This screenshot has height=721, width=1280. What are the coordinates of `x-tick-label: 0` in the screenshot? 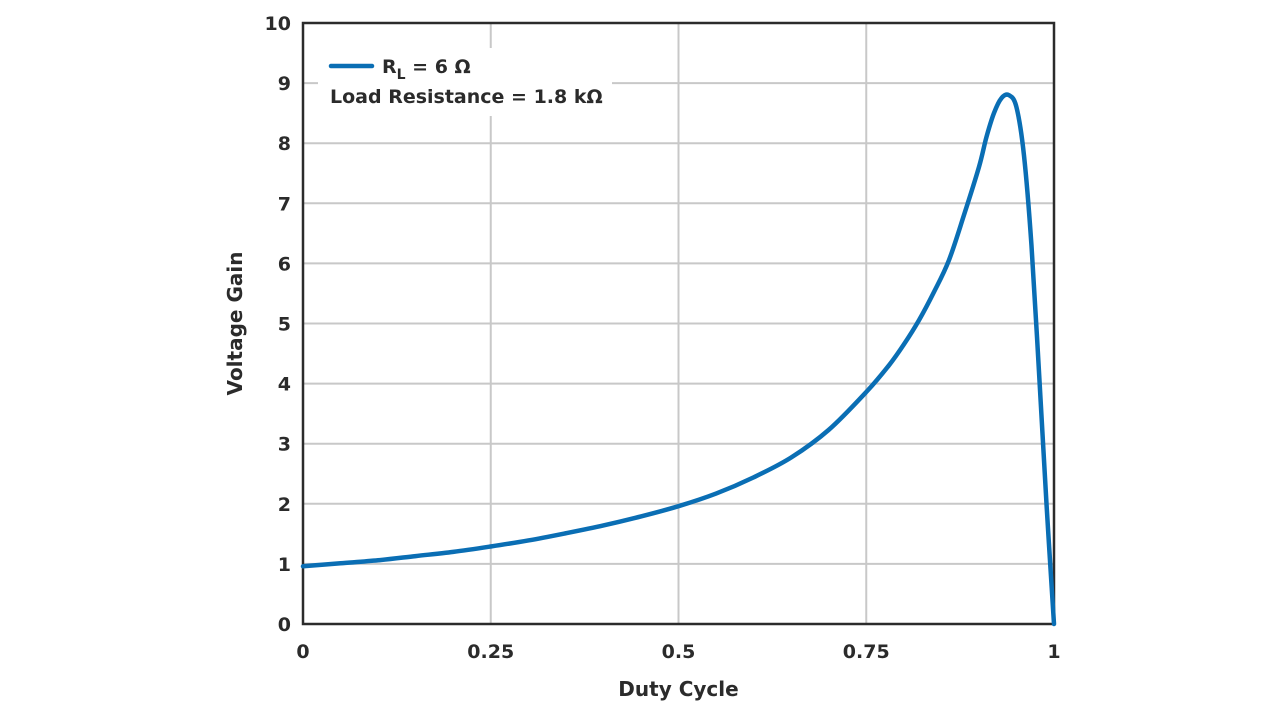 It's located at (302, 652).